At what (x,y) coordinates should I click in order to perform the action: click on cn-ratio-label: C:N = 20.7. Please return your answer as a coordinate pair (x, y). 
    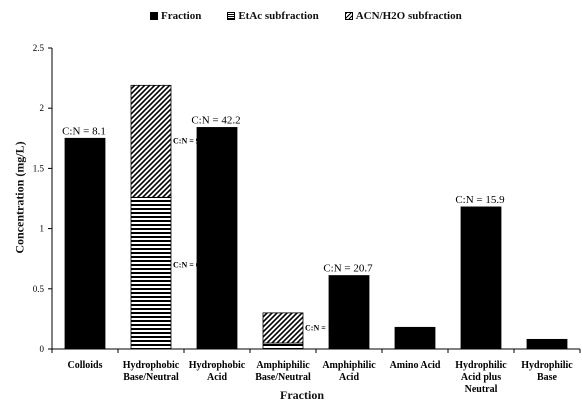
    Looking at the image, I should click on (348, 269).